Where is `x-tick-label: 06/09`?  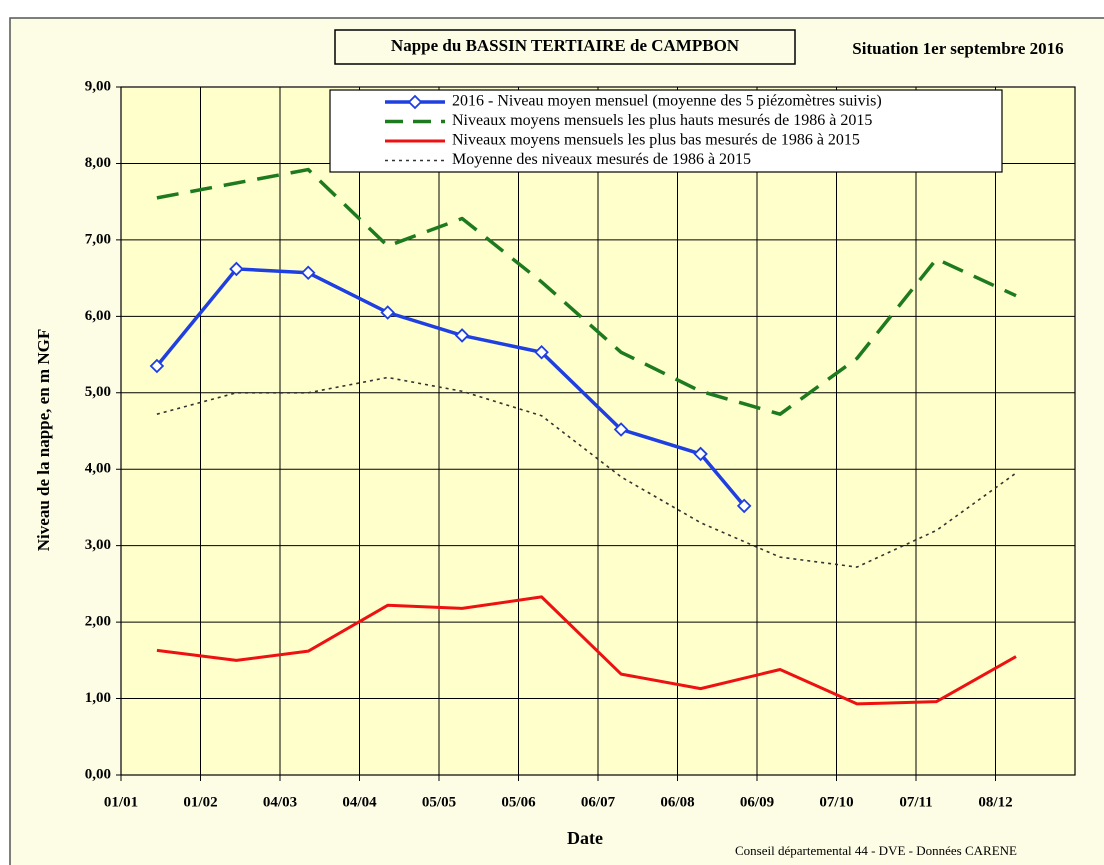
x-tick-label: 06/09 is located at coordinates (757, 802).